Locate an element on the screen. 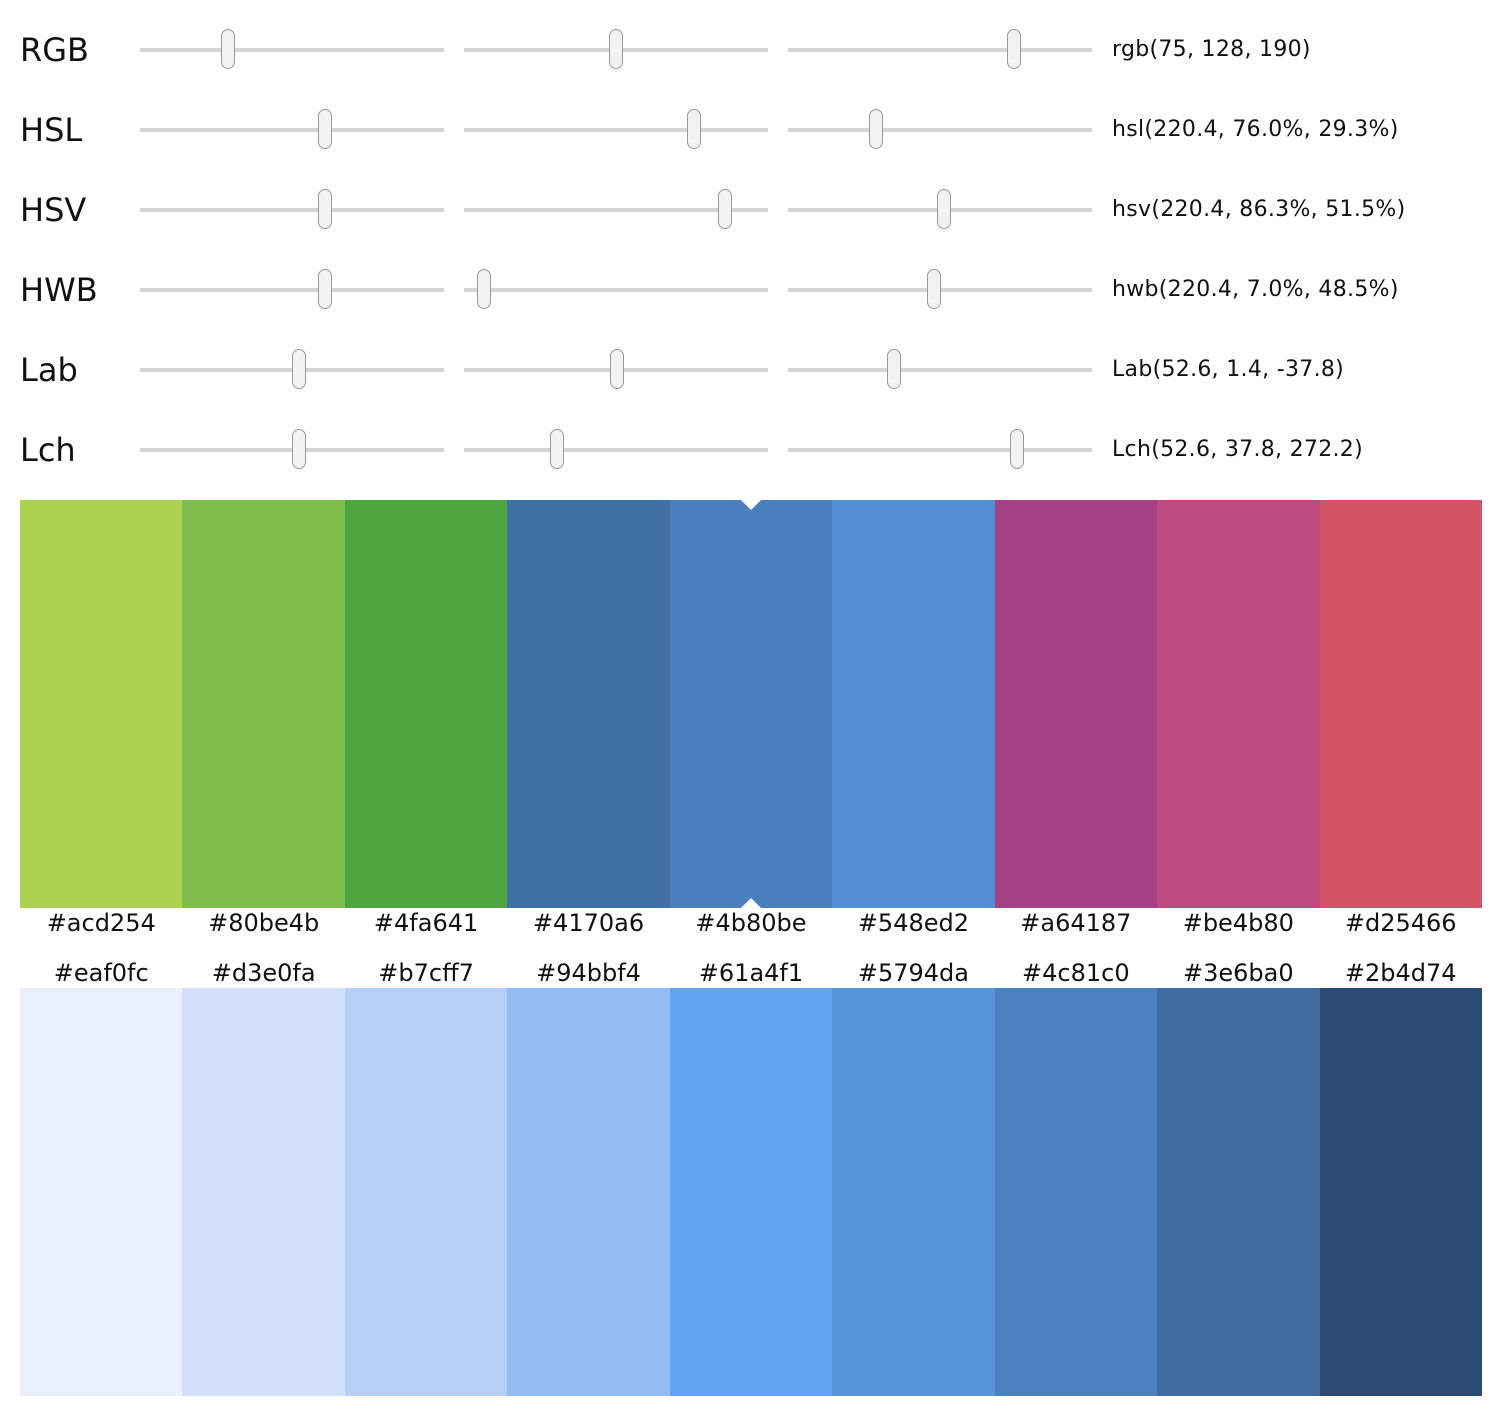 The width and height of the screenshot is (1501, 1415). model-label: HSV is located at coordinates (53, 210).